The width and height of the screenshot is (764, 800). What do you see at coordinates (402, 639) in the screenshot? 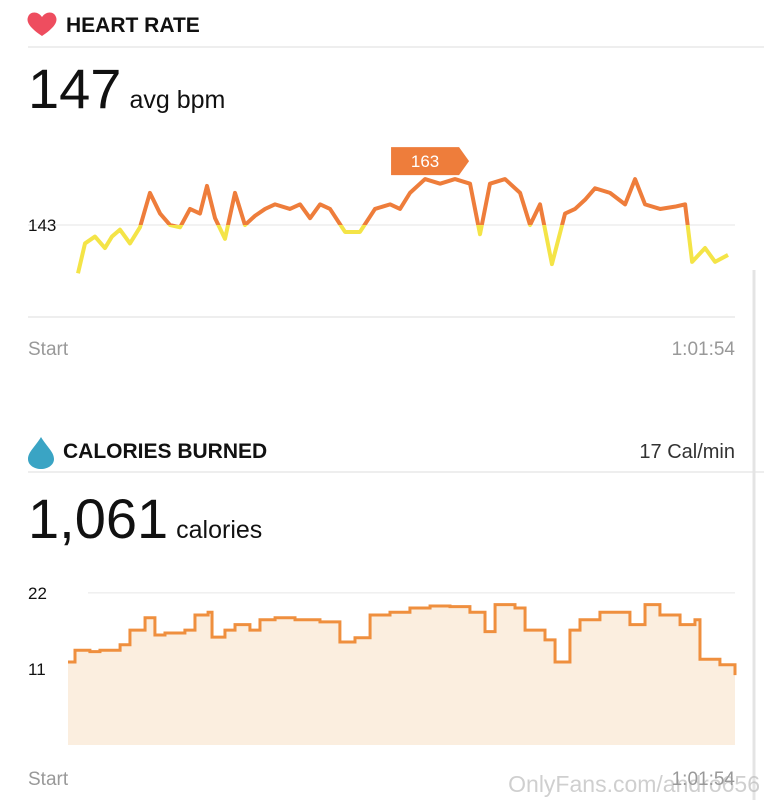
I see `line` at bounding box center [402, 639].